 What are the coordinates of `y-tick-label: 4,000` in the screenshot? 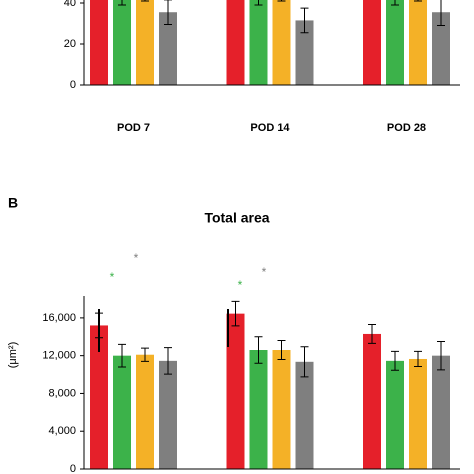 It's located at (62, 431).